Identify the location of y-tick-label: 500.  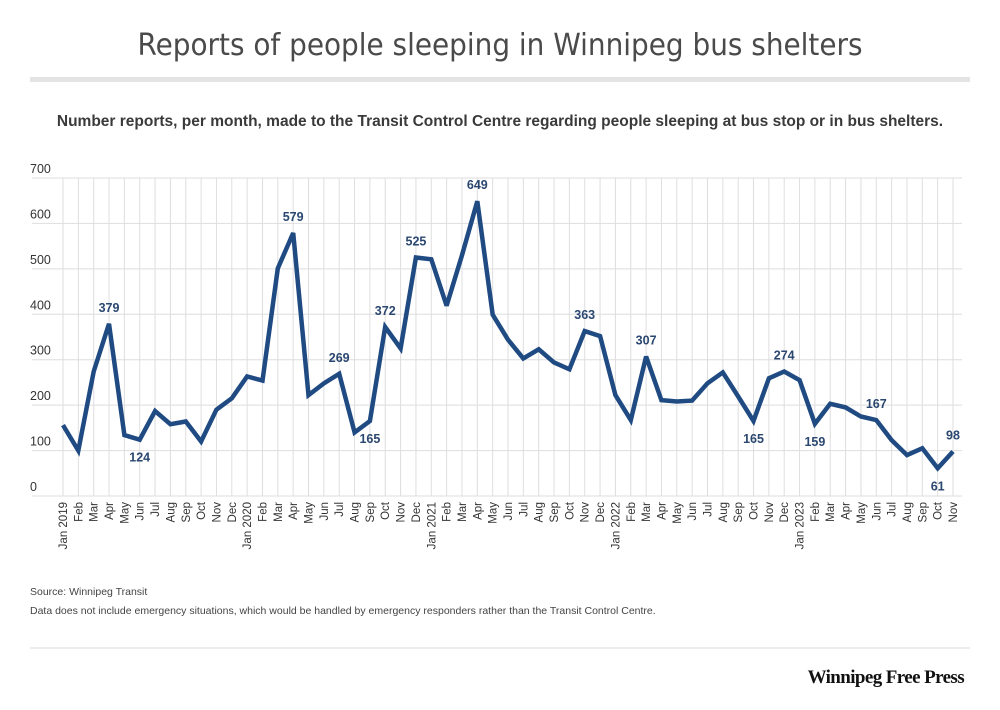
(40, 260).